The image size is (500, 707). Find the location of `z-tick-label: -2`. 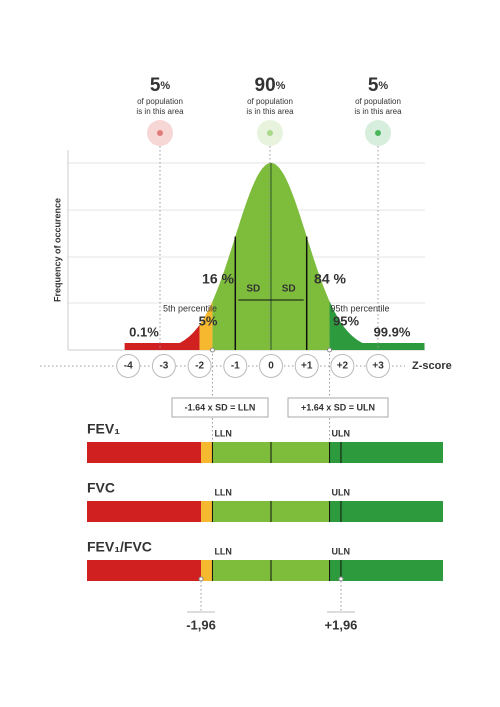

z-tick-label: -2 is located at coordinates (199, 366).